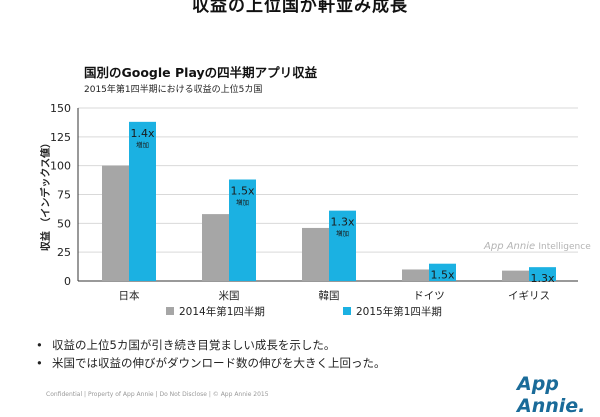 The height and width of the screenshot is (417, 600). I want to click on watermark-suffix: Intelligence, so click(564, 247).